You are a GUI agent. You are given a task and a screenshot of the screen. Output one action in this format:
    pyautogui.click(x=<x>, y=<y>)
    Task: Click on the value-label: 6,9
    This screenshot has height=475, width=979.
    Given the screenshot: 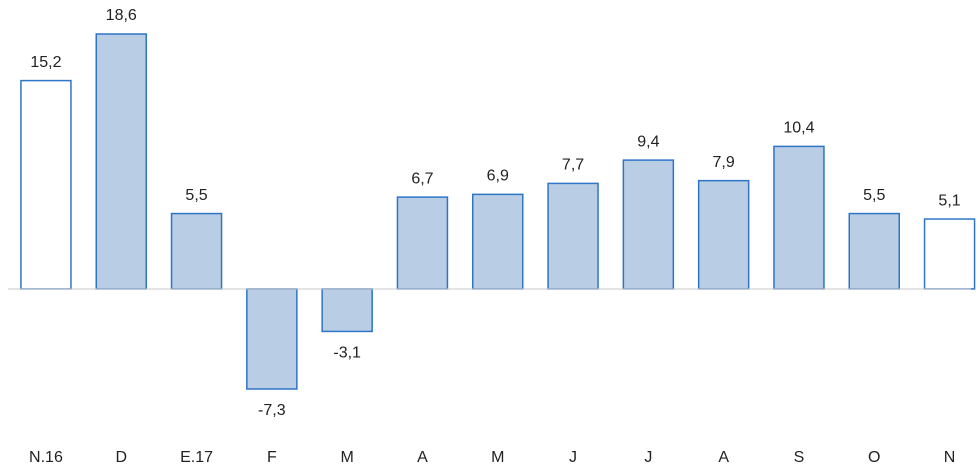 What is the action you would take?
    pyautogui.click(x=498, y=176)
    